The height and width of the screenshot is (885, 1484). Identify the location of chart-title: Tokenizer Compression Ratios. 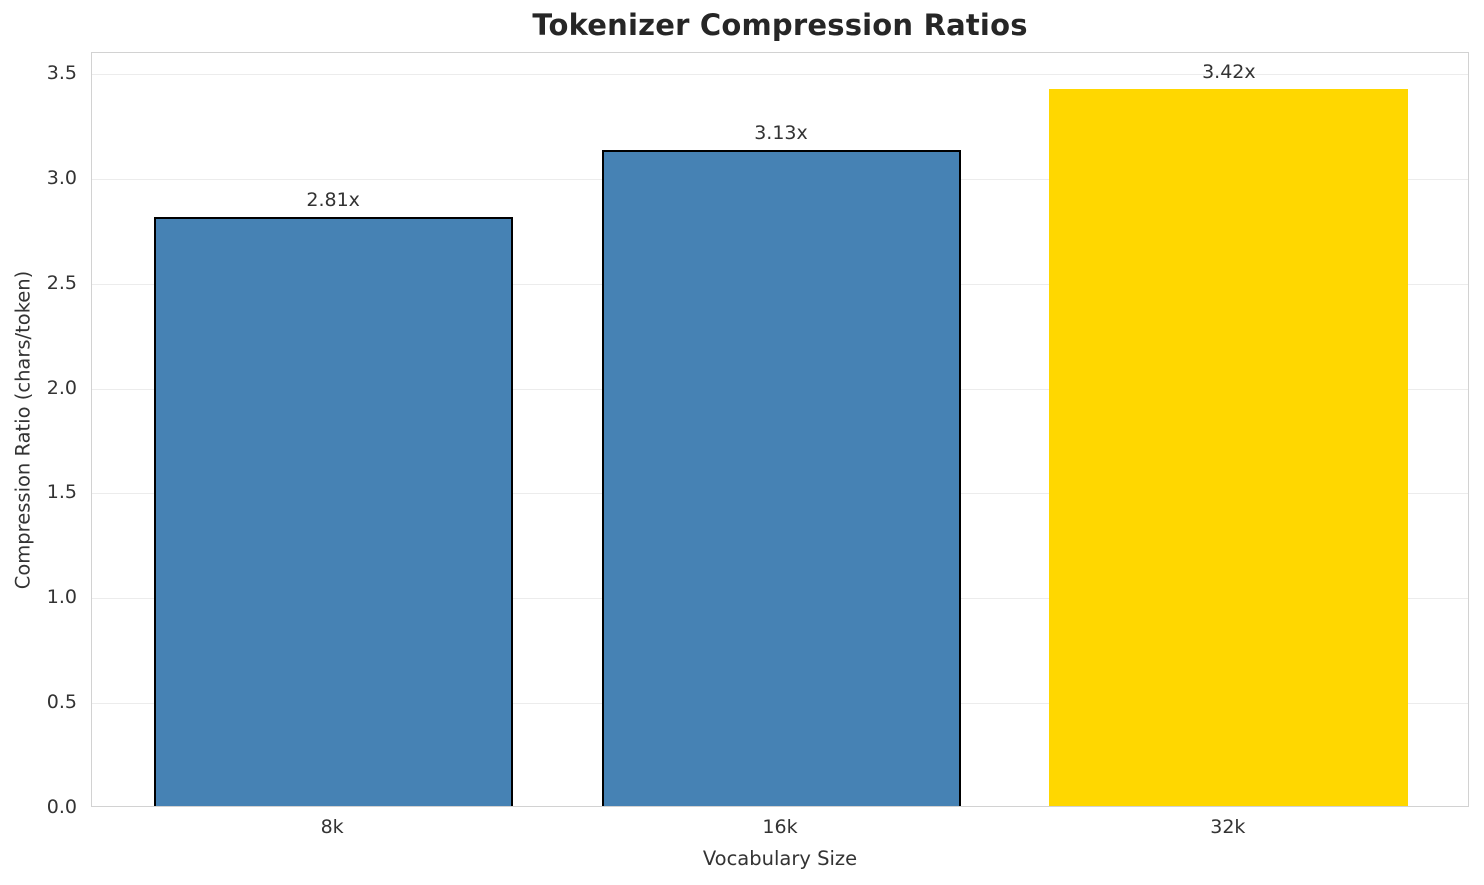
(780, 25).